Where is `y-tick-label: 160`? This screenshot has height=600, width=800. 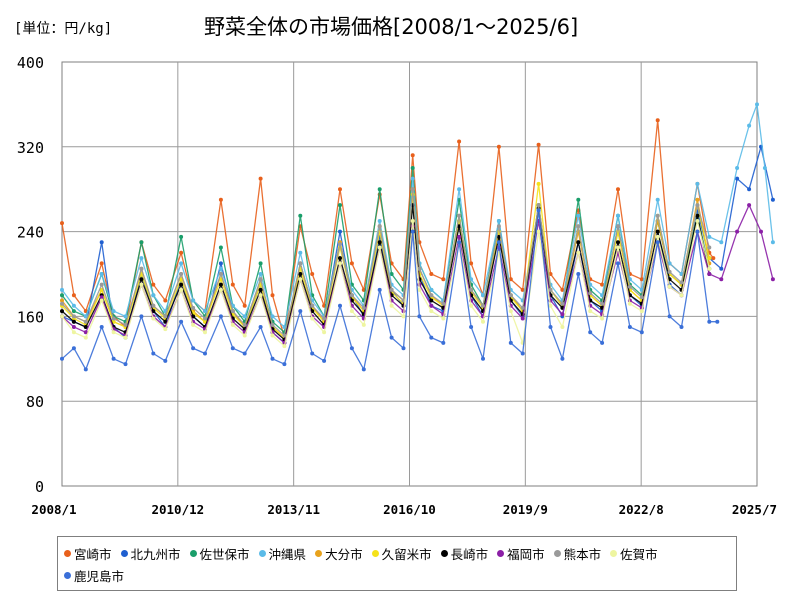
y-tick-label: 160 is located at coordinates (30, 317).